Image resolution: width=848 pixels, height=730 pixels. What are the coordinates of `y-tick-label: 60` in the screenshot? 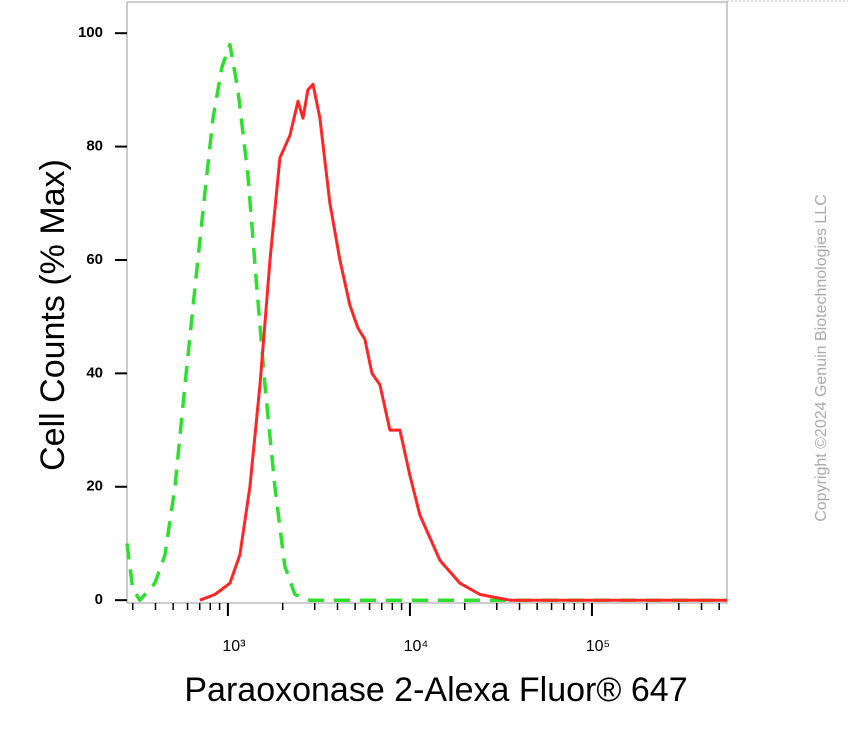 It's located at (94, 259).